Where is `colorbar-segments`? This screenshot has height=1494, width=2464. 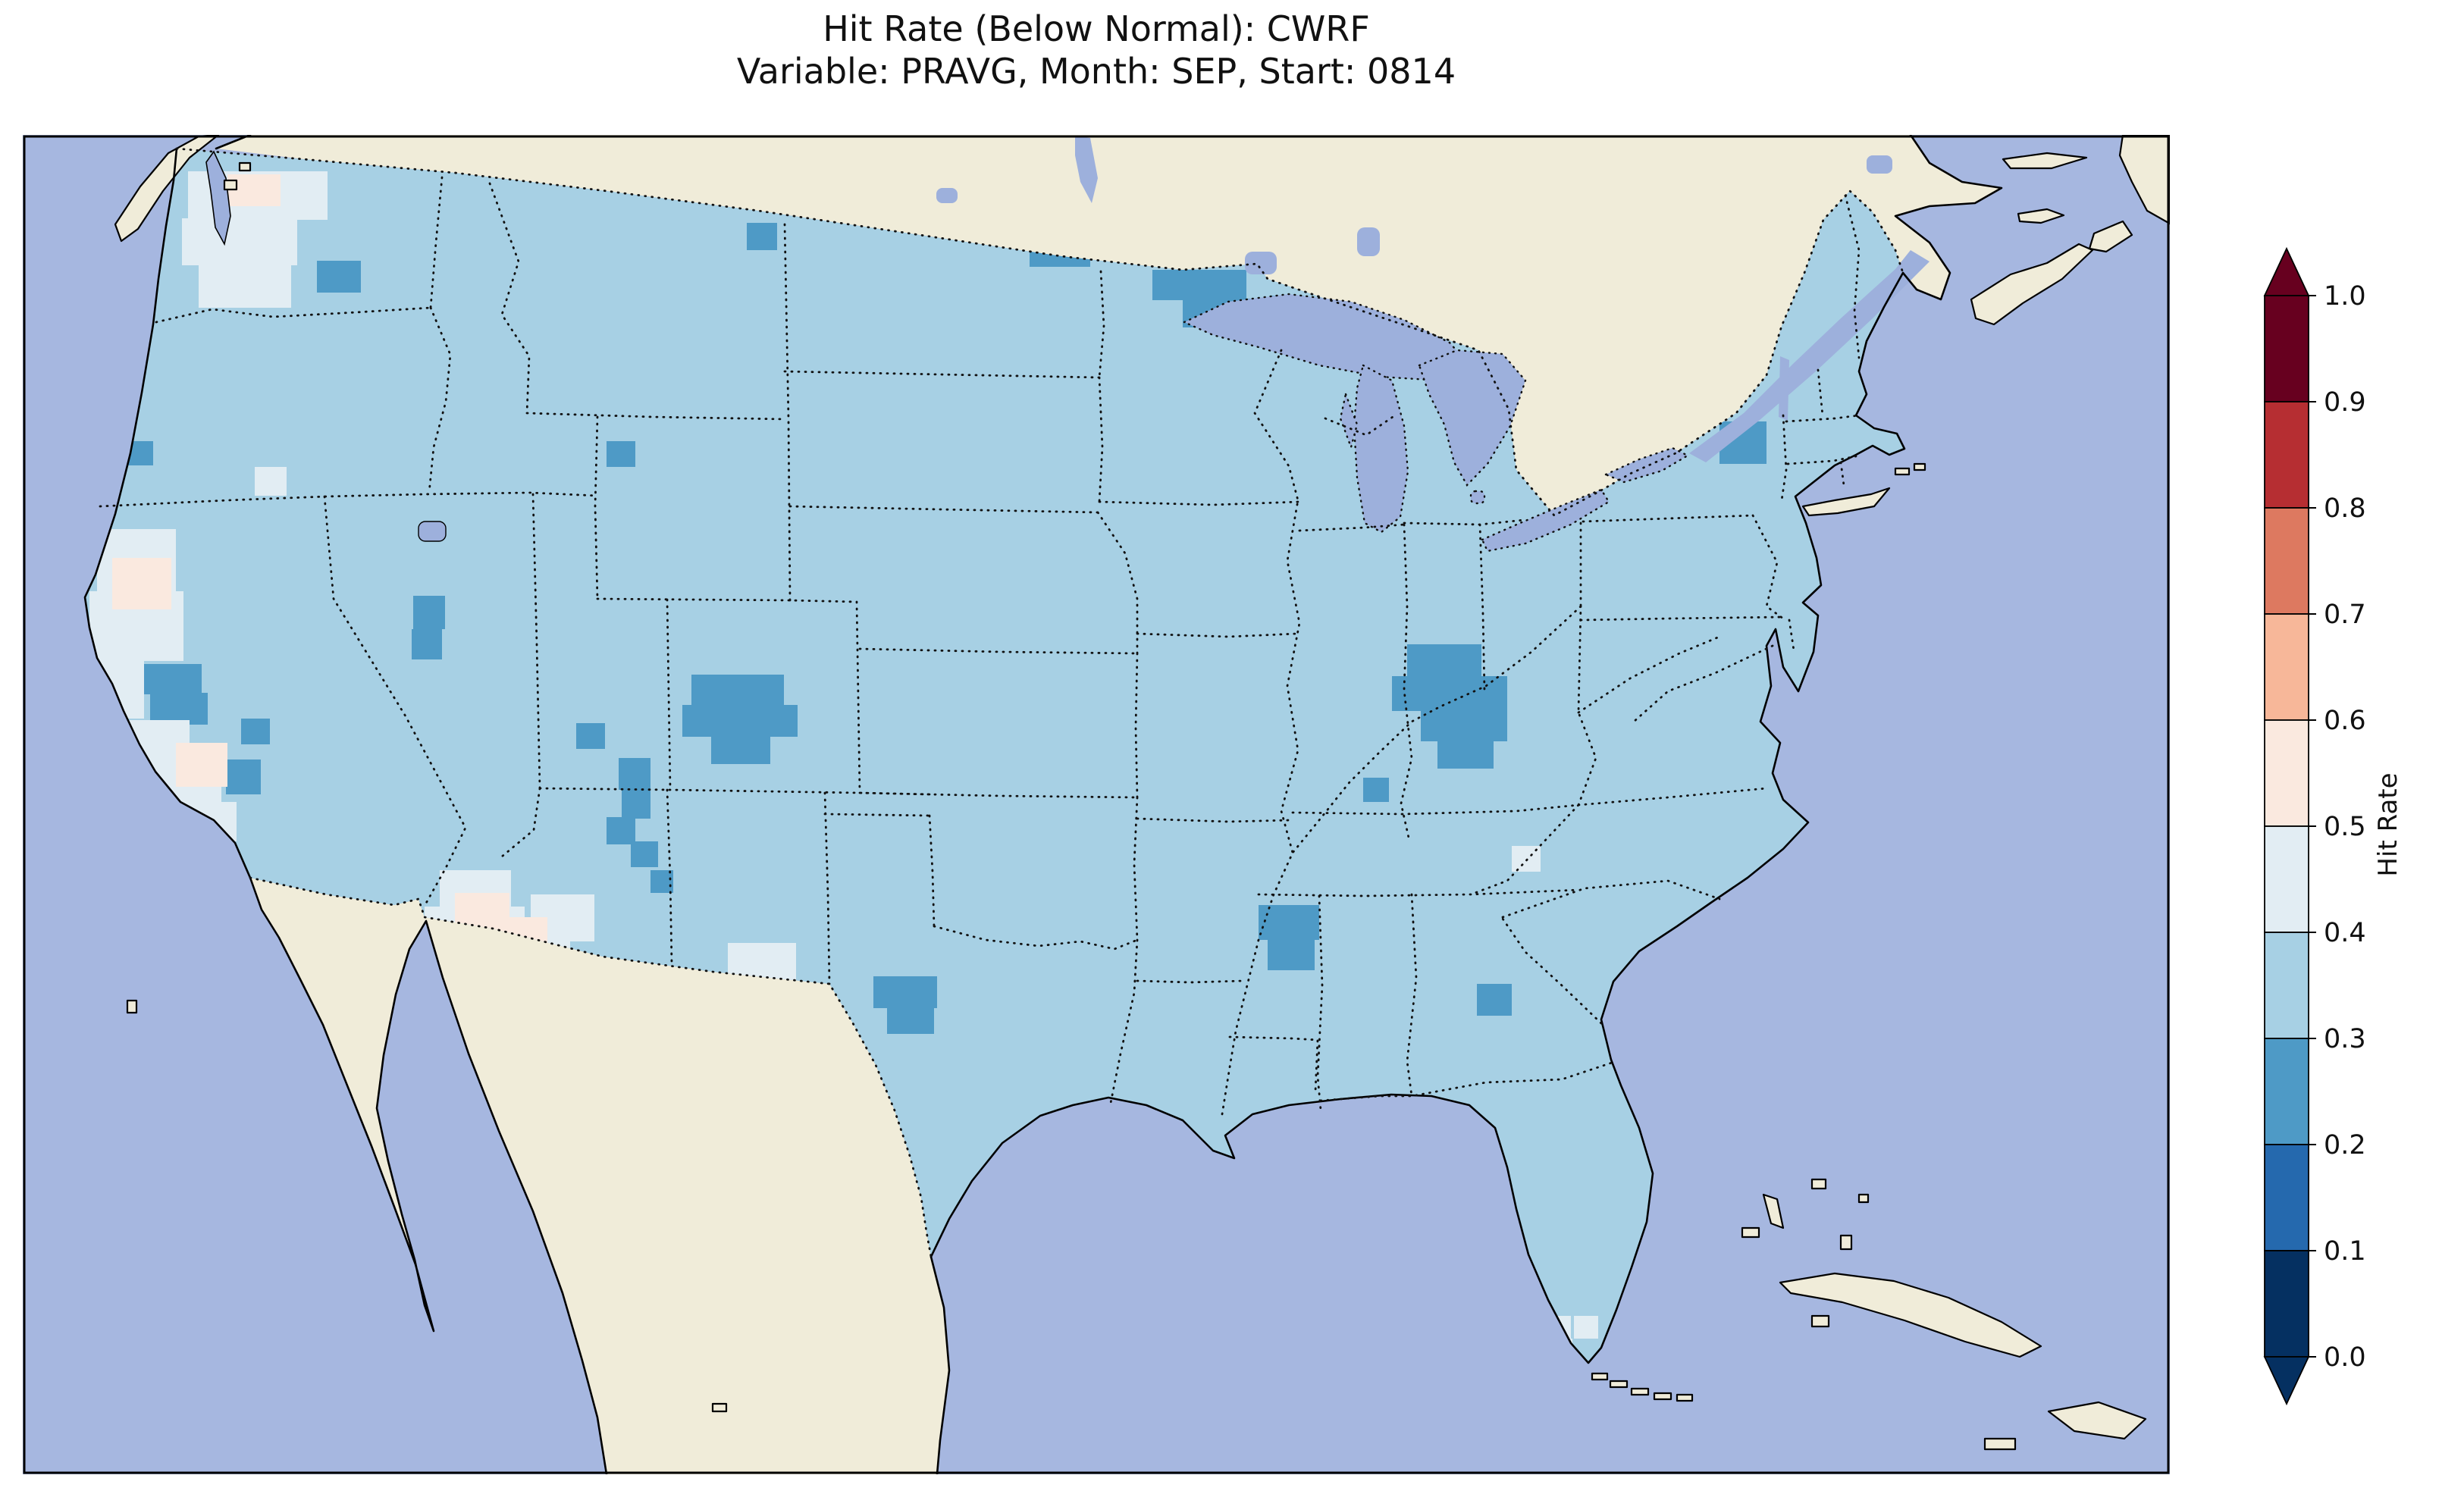
colorbar-segments is located at coordinates (2287, 826).